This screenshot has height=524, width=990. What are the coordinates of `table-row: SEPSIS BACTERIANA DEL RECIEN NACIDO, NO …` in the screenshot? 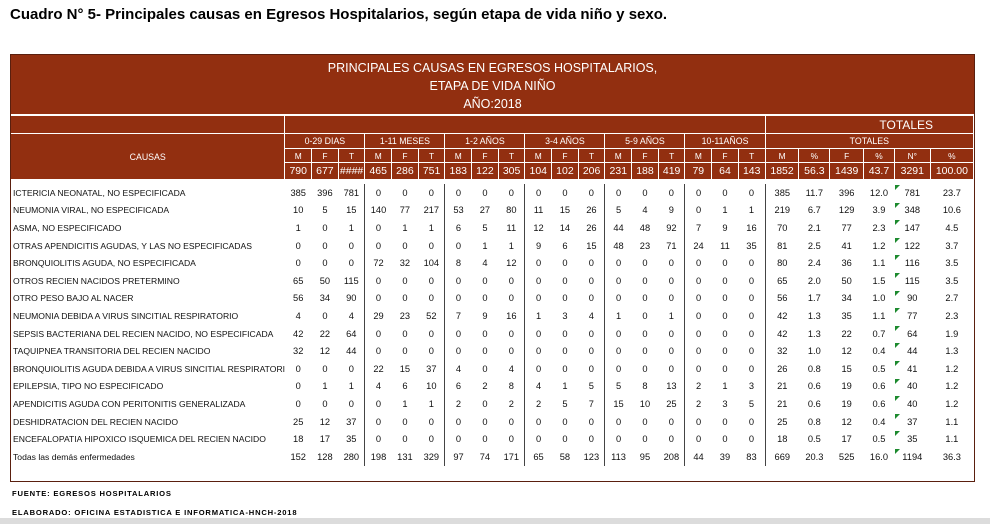 It's located at (492, 333).